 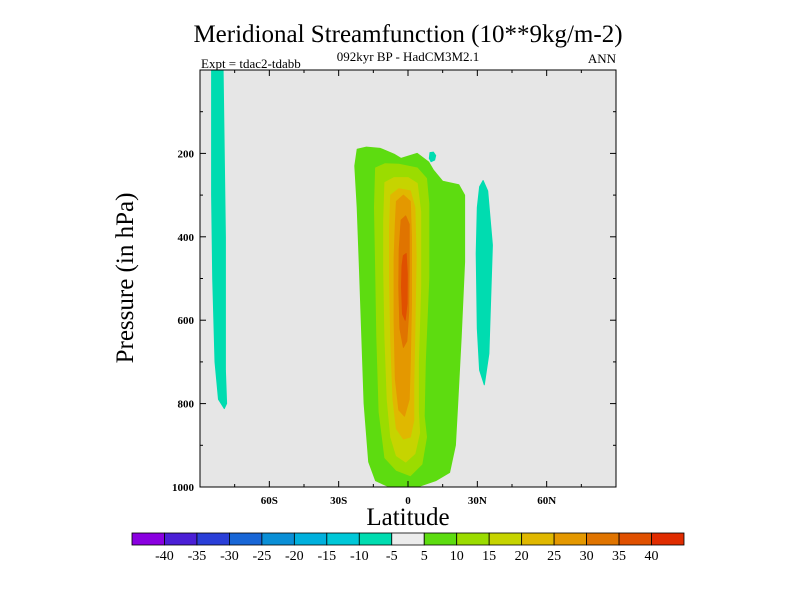 What do you see at coordinates (219, 240) in the screenshot?
I see `contour-negative-band-south` at bounding box center [219, 240].